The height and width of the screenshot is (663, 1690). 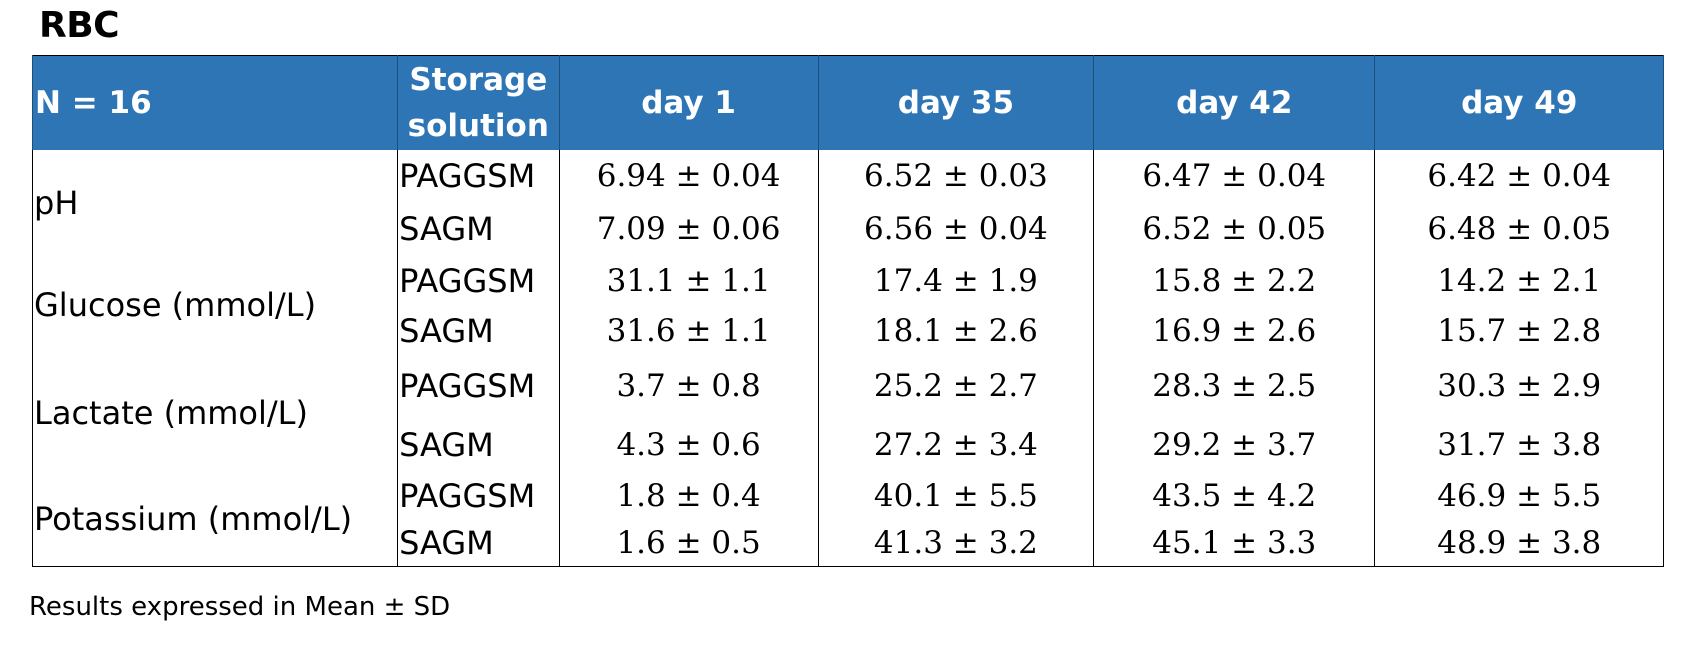 What do you see at coordinates (1519, 445) in the screenshot?
I see `value-cell: 31.7 ± 3.8` at bounding box center [1519, 445].